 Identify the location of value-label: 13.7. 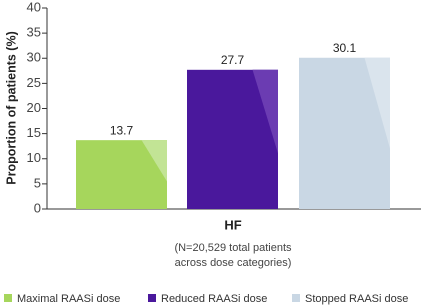
(122, 130).